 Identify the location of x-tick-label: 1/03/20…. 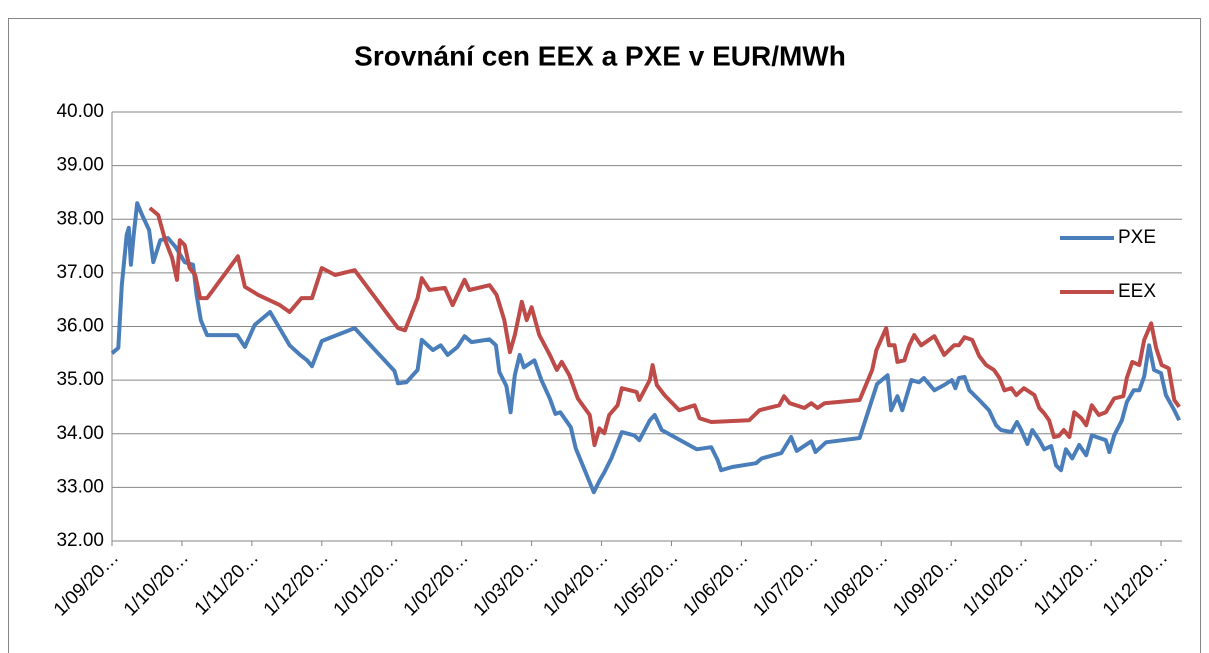
(506, 583).